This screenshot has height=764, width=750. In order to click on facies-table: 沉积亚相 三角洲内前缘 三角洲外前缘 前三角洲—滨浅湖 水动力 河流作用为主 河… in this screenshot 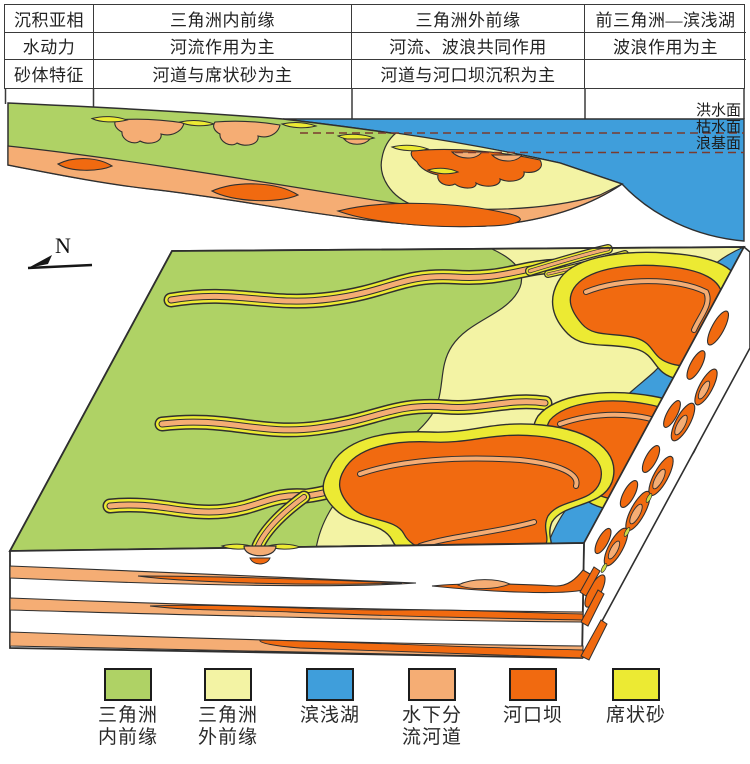, I will do `click(375, 46)`.